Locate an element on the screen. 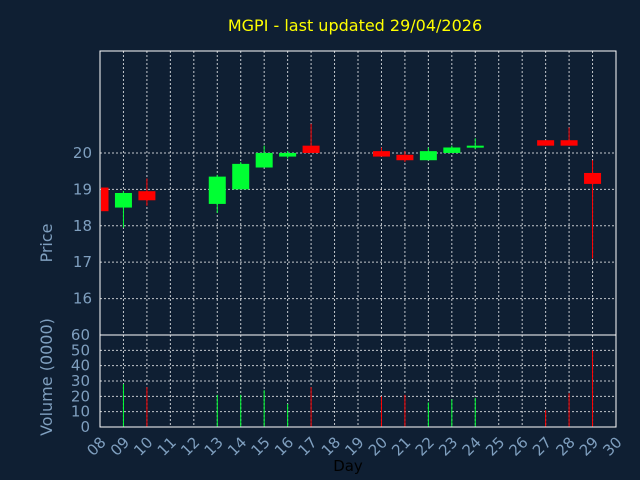 The height and width of the screenshot is (480, 640). x-tick-label: 27 is located at coordinates (542, 446).